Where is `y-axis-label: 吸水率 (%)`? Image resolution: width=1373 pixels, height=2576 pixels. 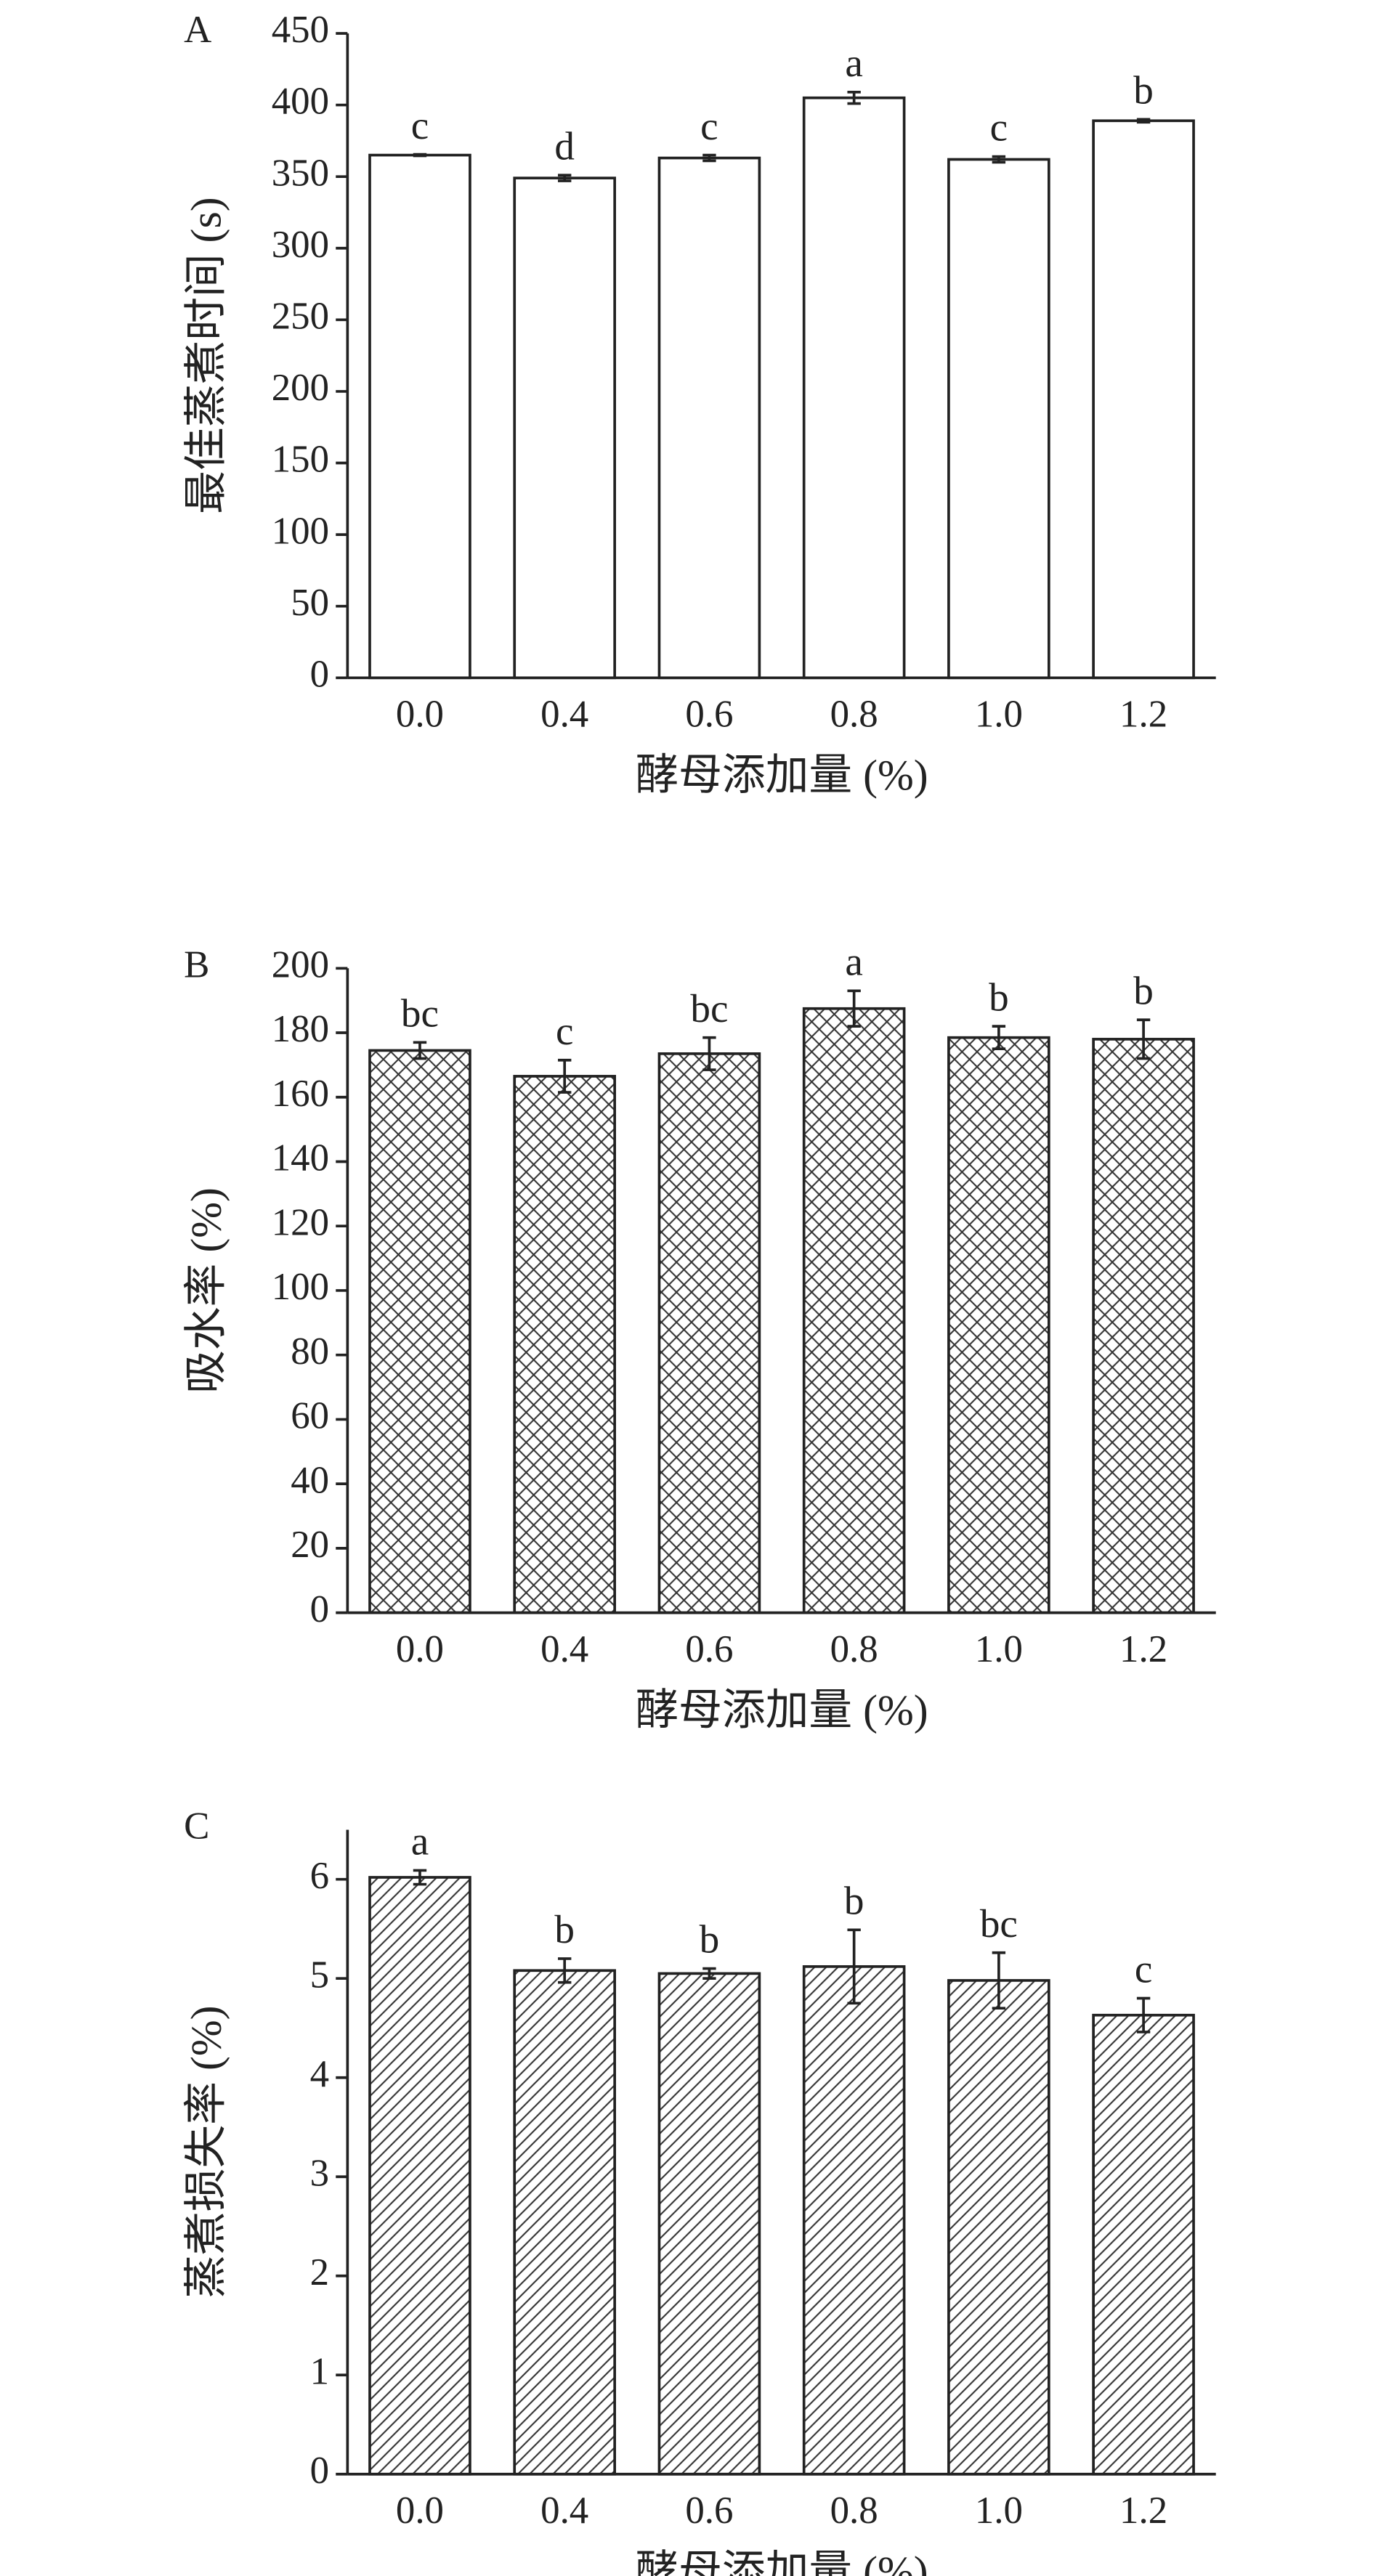
y-axis-label: 吸水率 (%) is located at coordinates (206, 1290).